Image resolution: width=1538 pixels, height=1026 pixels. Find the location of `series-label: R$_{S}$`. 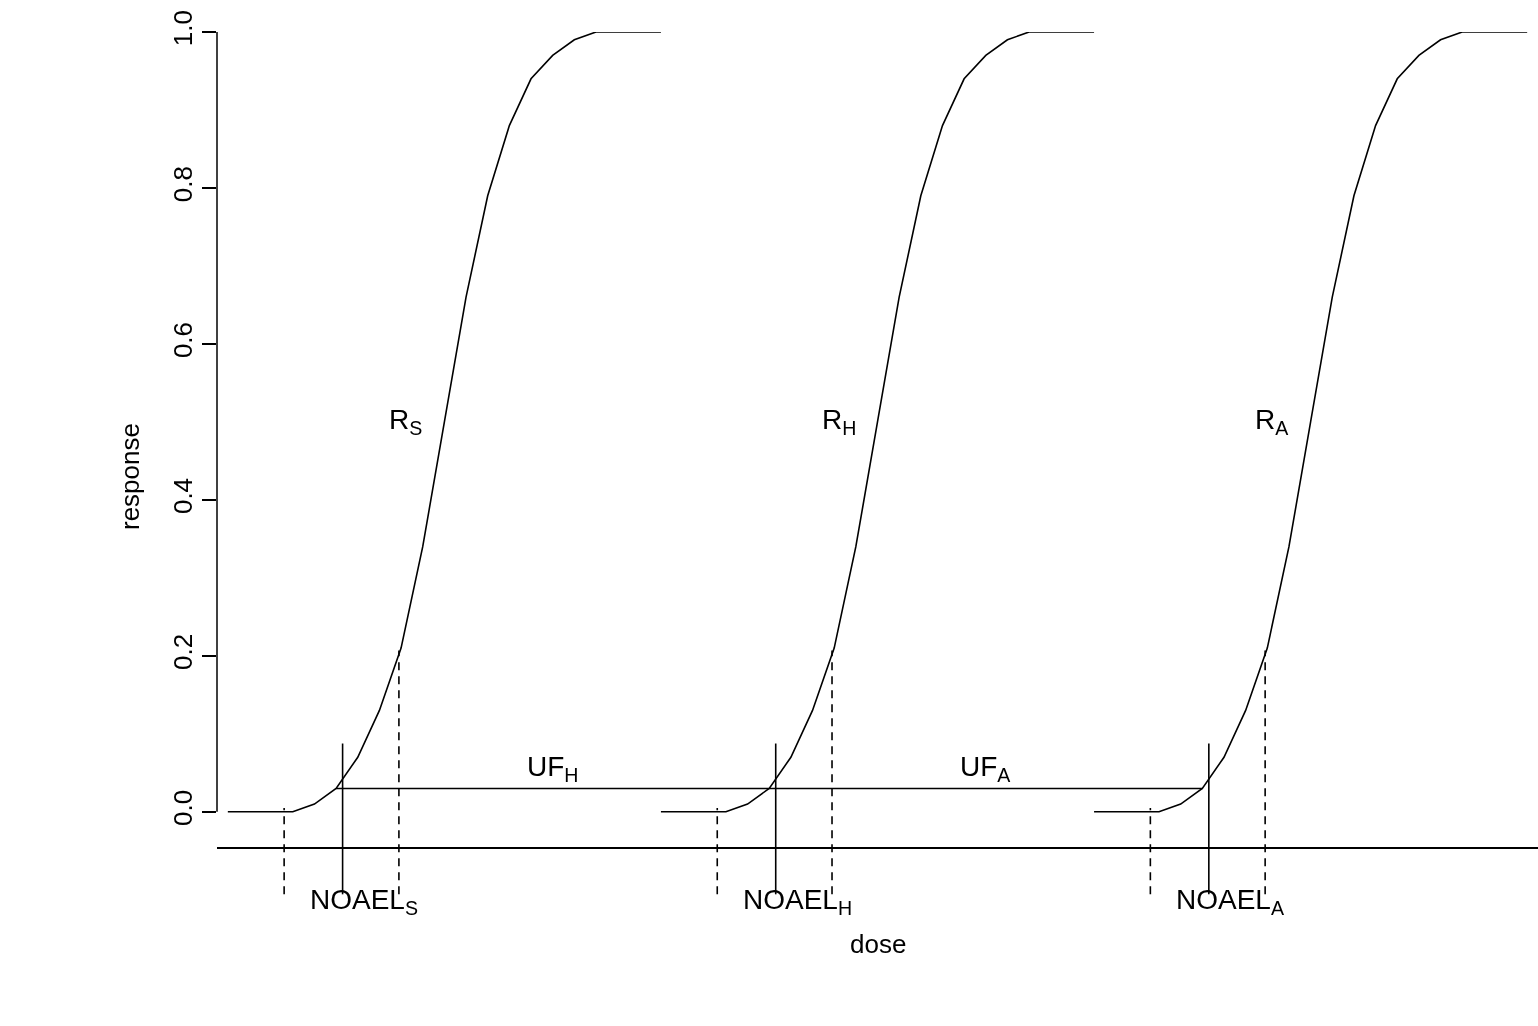

series-label: R$_{S}$ is located at coordinates (406, 421).